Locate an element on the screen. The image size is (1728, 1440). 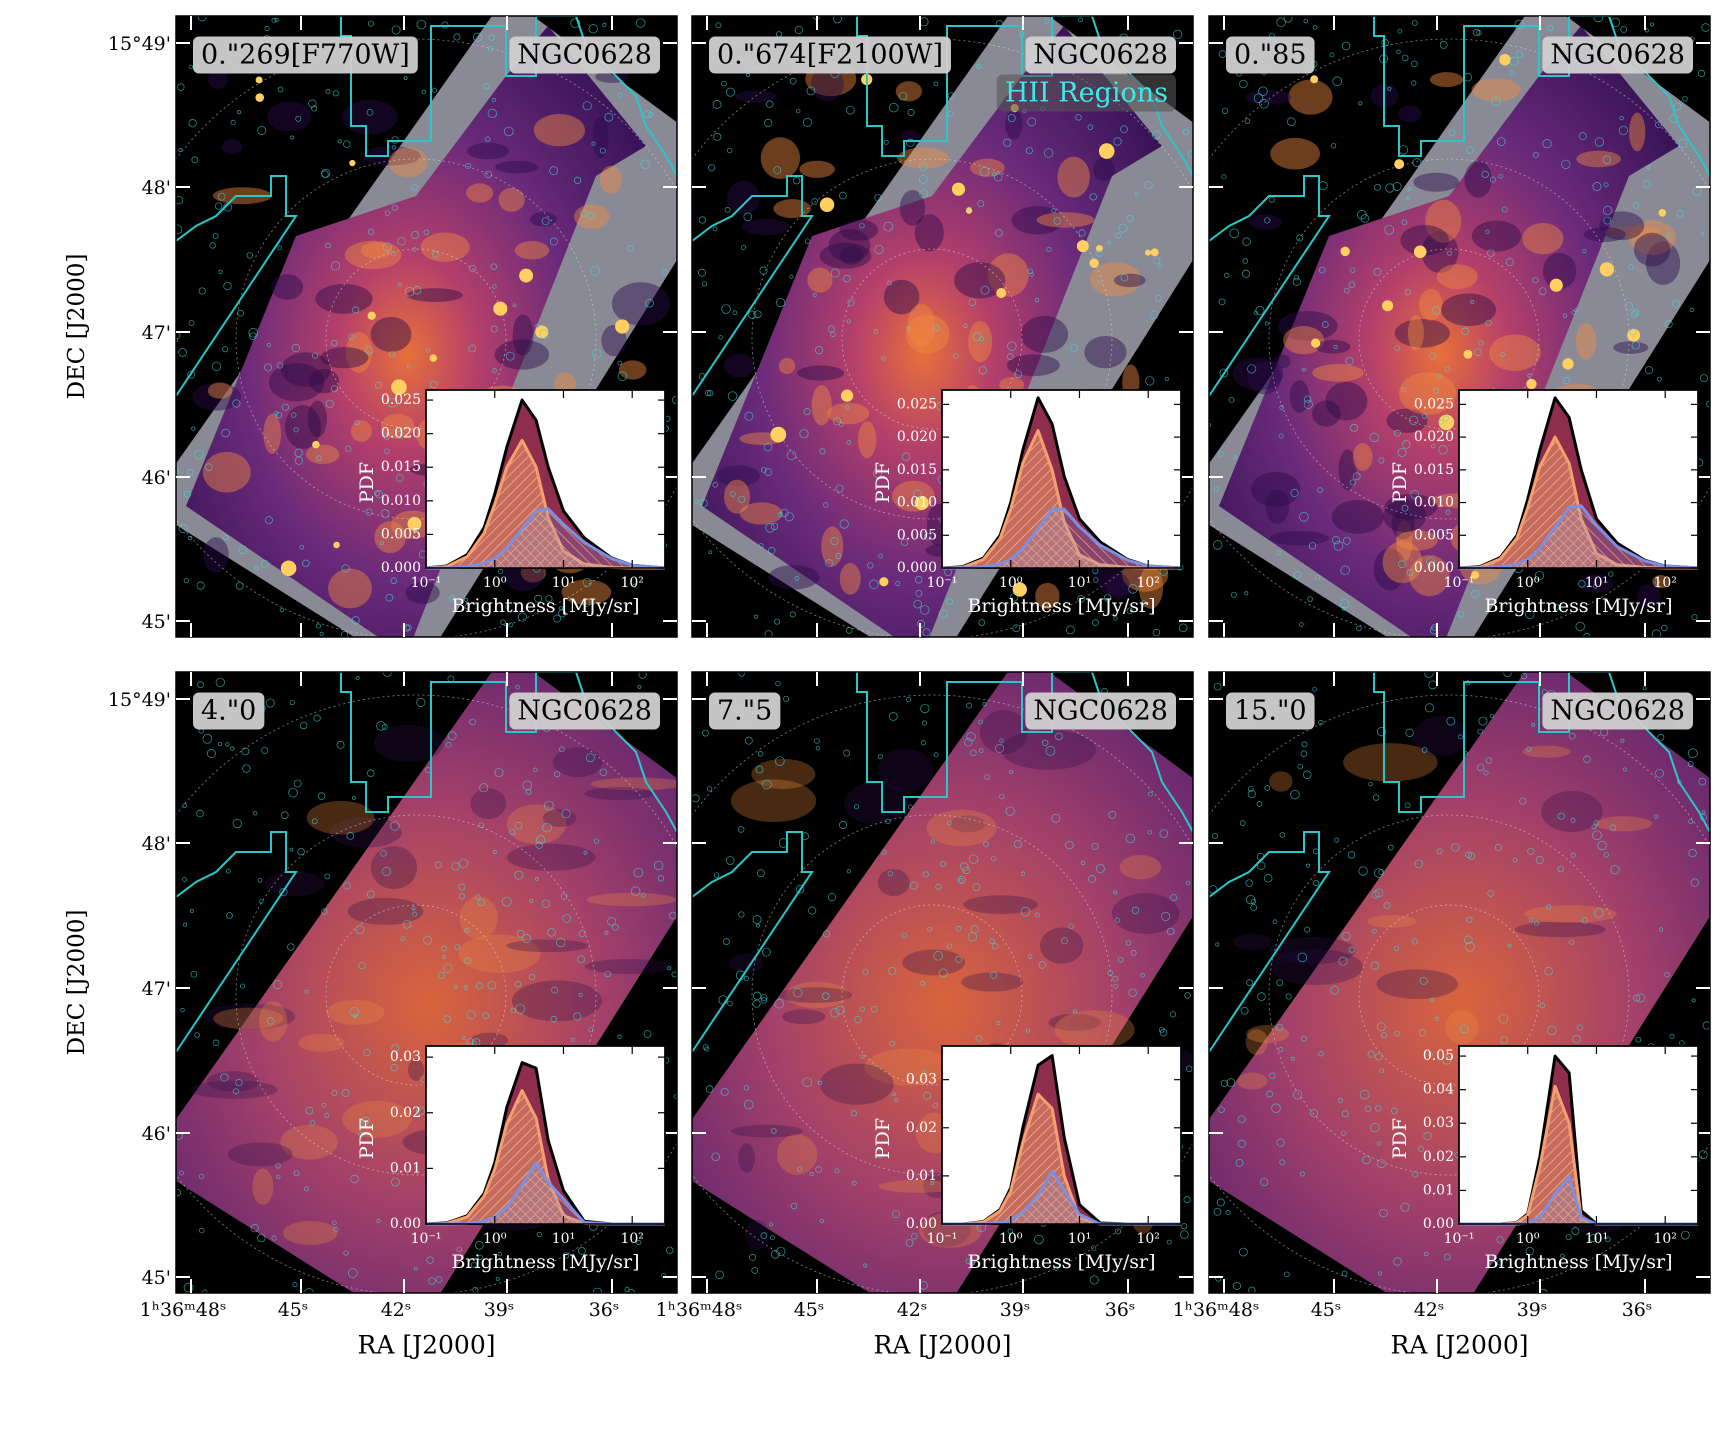
y-tick-label: 0.02 is located at coordinates (1438, 1157).